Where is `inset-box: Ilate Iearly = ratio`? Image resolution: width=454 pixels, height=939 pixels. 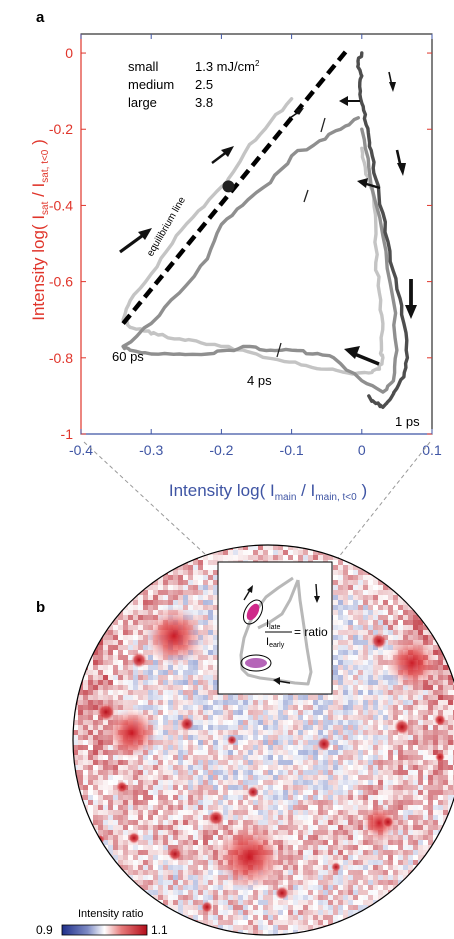 inset-box: Ilate Iearly = ratio is located at coordinates (275, 628).